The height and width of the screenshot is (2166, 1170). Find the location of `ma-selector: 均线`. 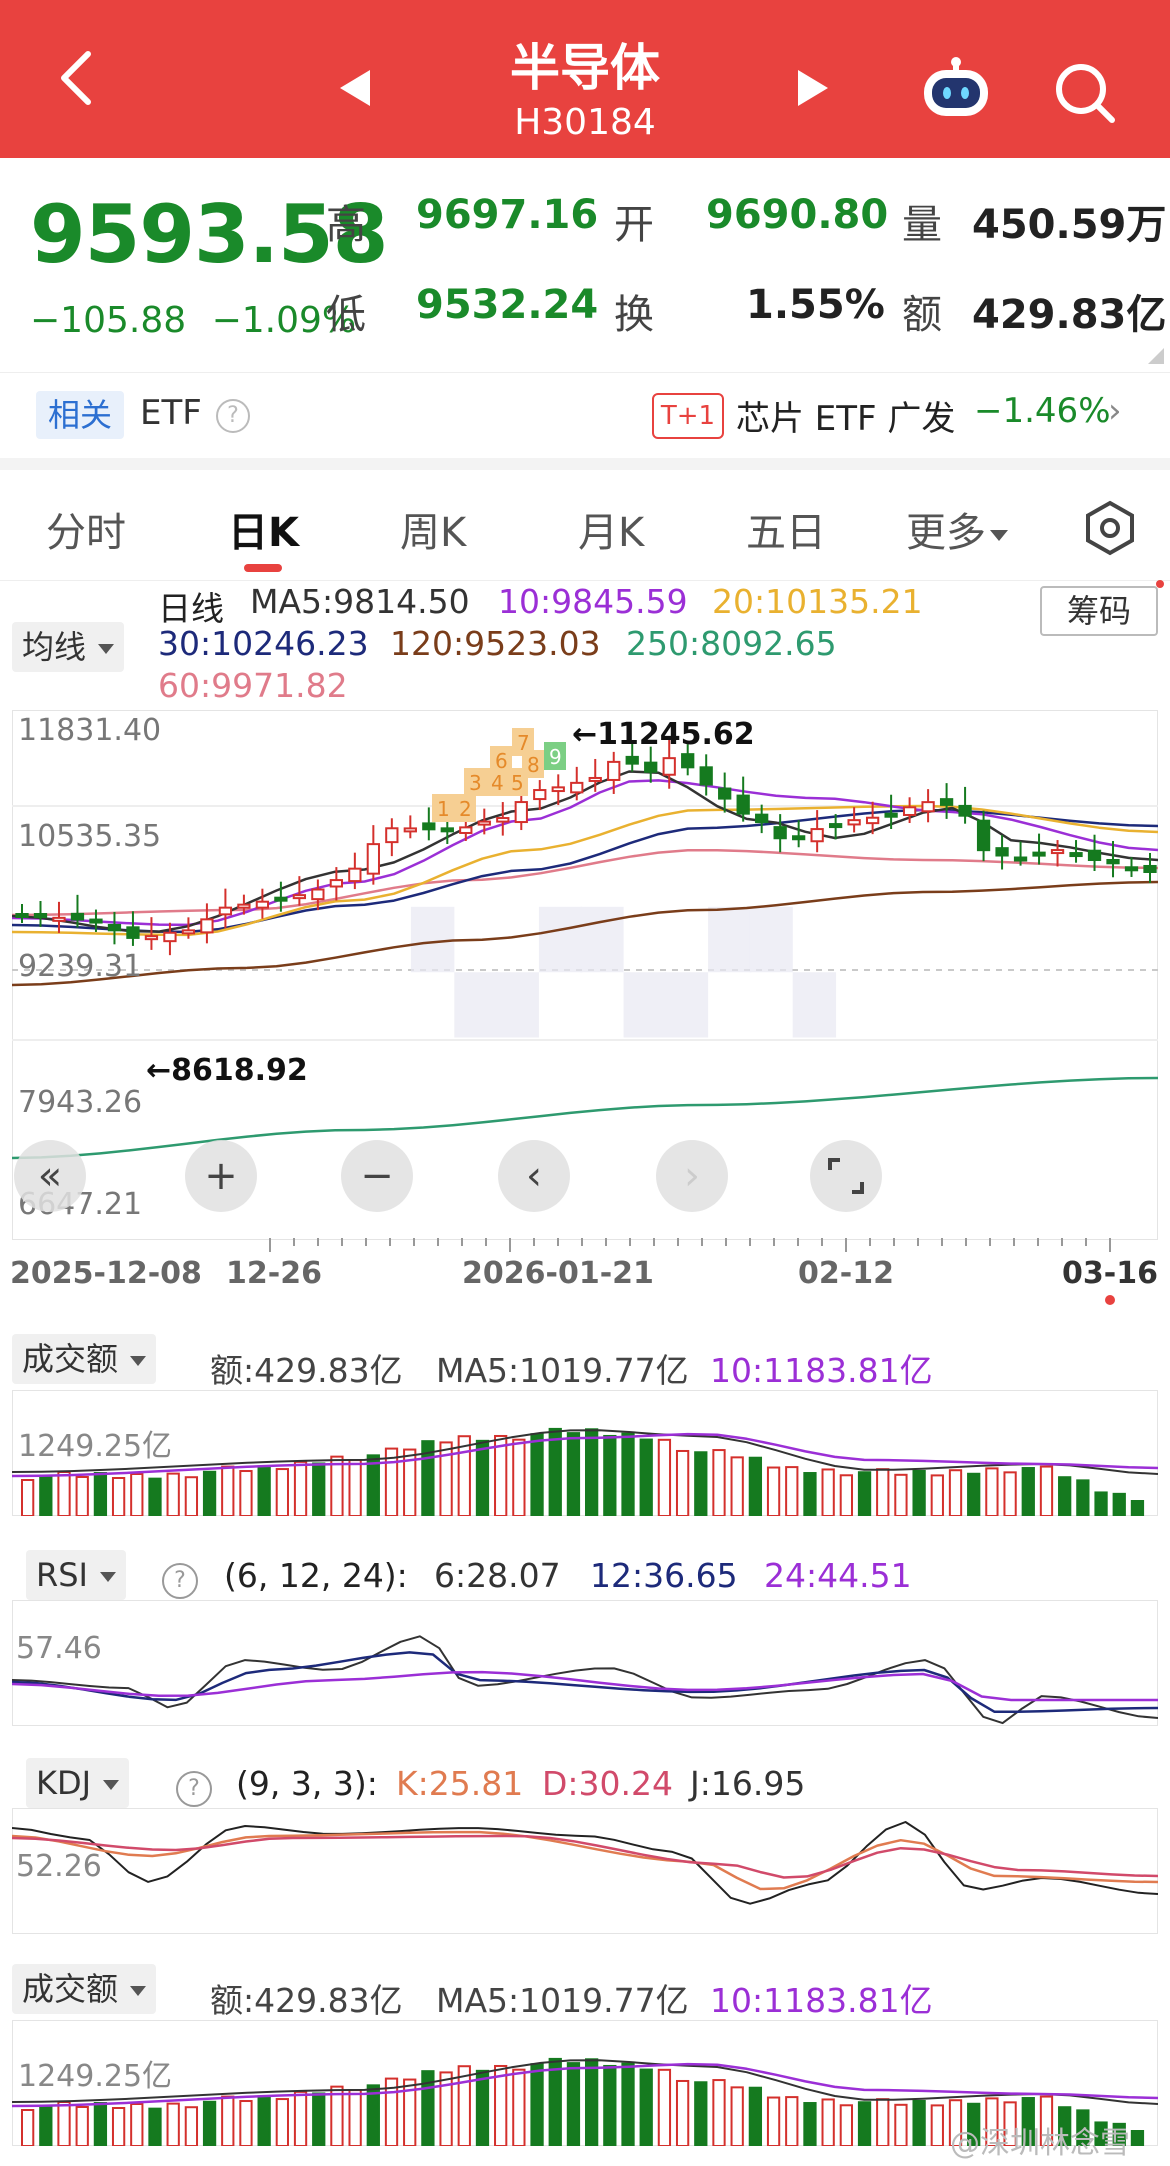

ma-selector: 均线 is located at coordinates (68, 647).